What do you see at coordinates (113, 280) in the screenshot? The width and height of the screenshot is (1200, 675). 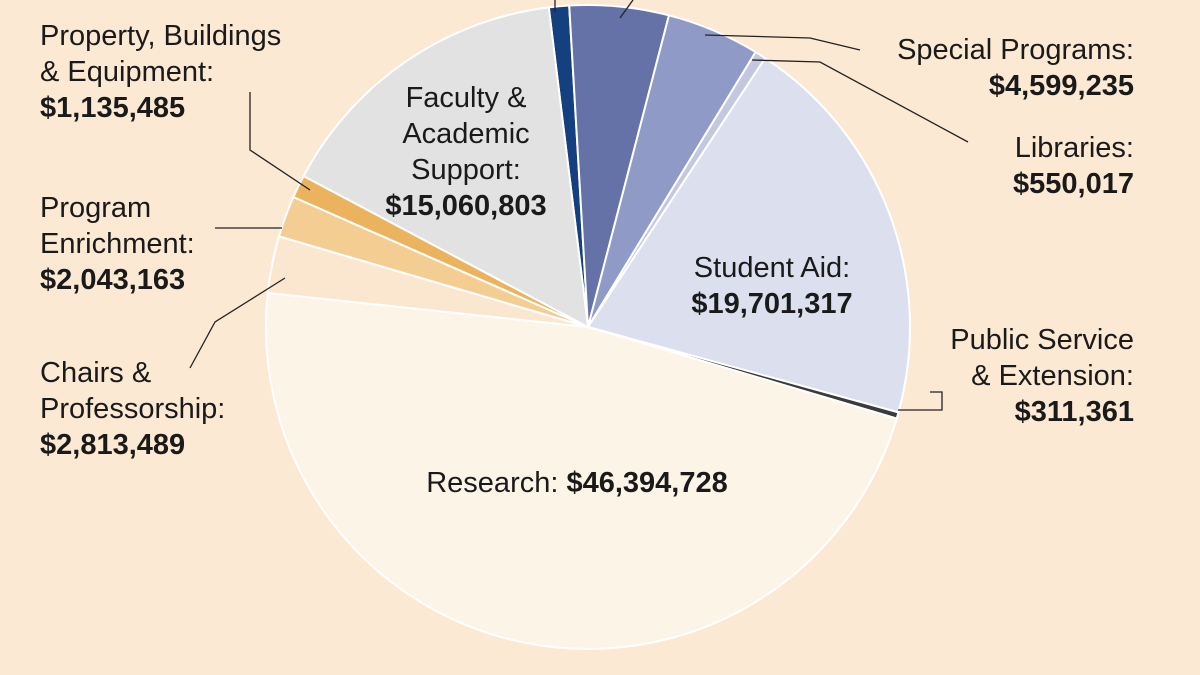 I see `value-label: $2,043,163` at bounding box center [113, 280].